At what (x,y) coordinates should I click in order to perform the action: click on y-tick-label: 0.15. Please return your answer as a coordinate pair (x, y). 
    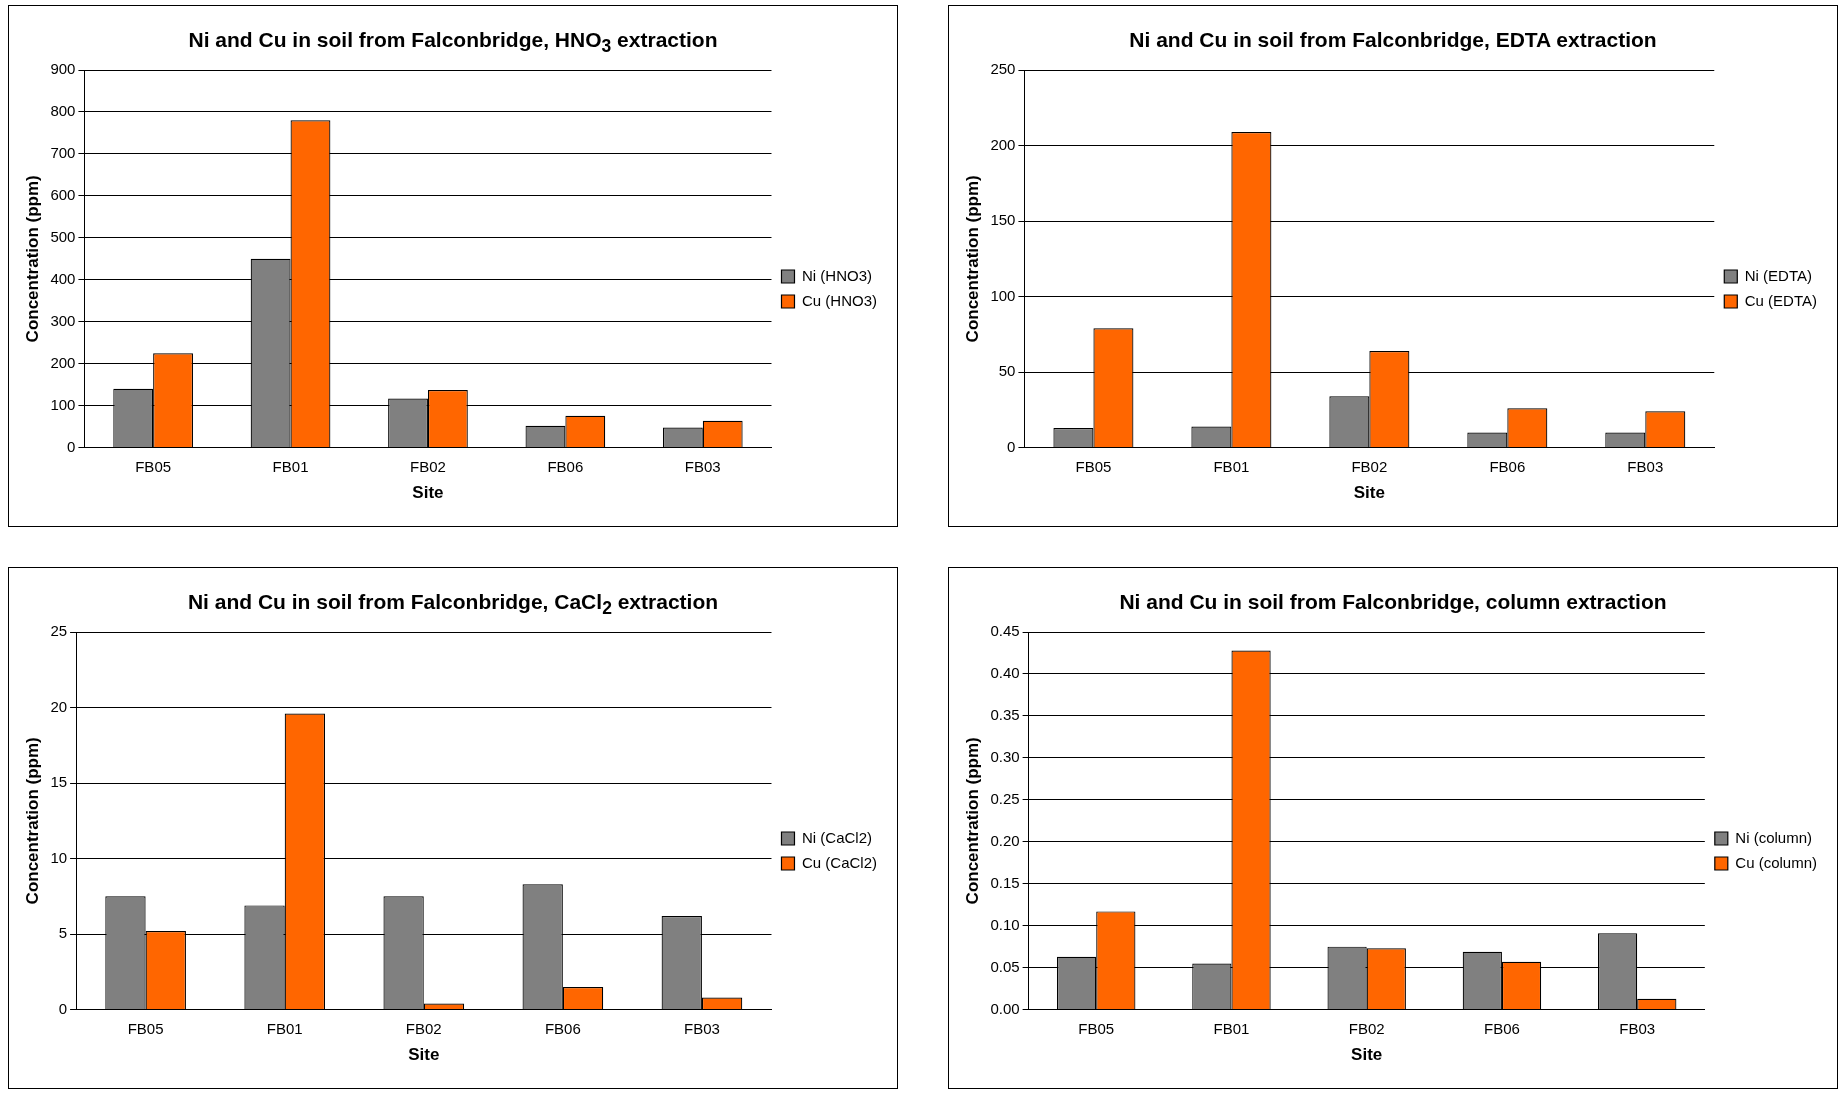
    Looking at the image, I should click on (1005, 882).